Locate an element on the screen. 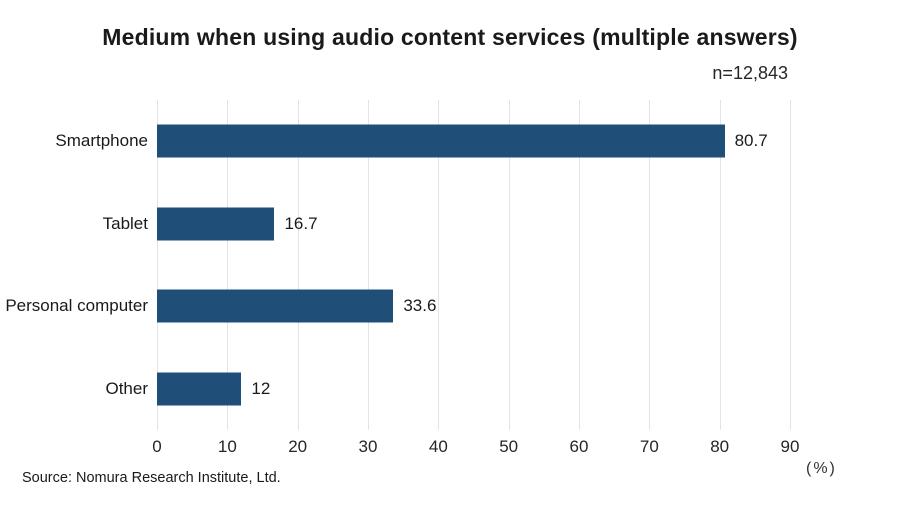 Image resolution: width=900 pixels, height=510 pixels. source-label: Source: Nomura Research Institute, Ltd. is located at coordinates (151, 478).